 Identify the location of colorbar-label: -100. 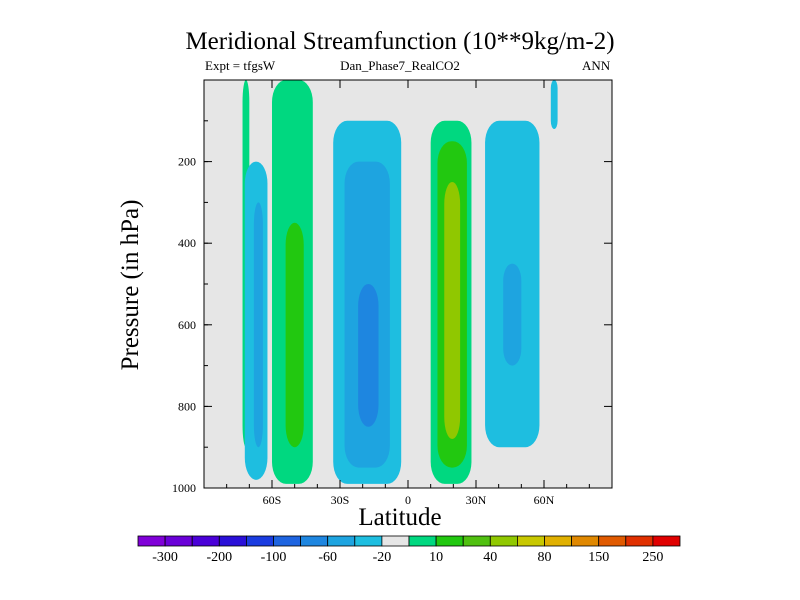
(274, 557).